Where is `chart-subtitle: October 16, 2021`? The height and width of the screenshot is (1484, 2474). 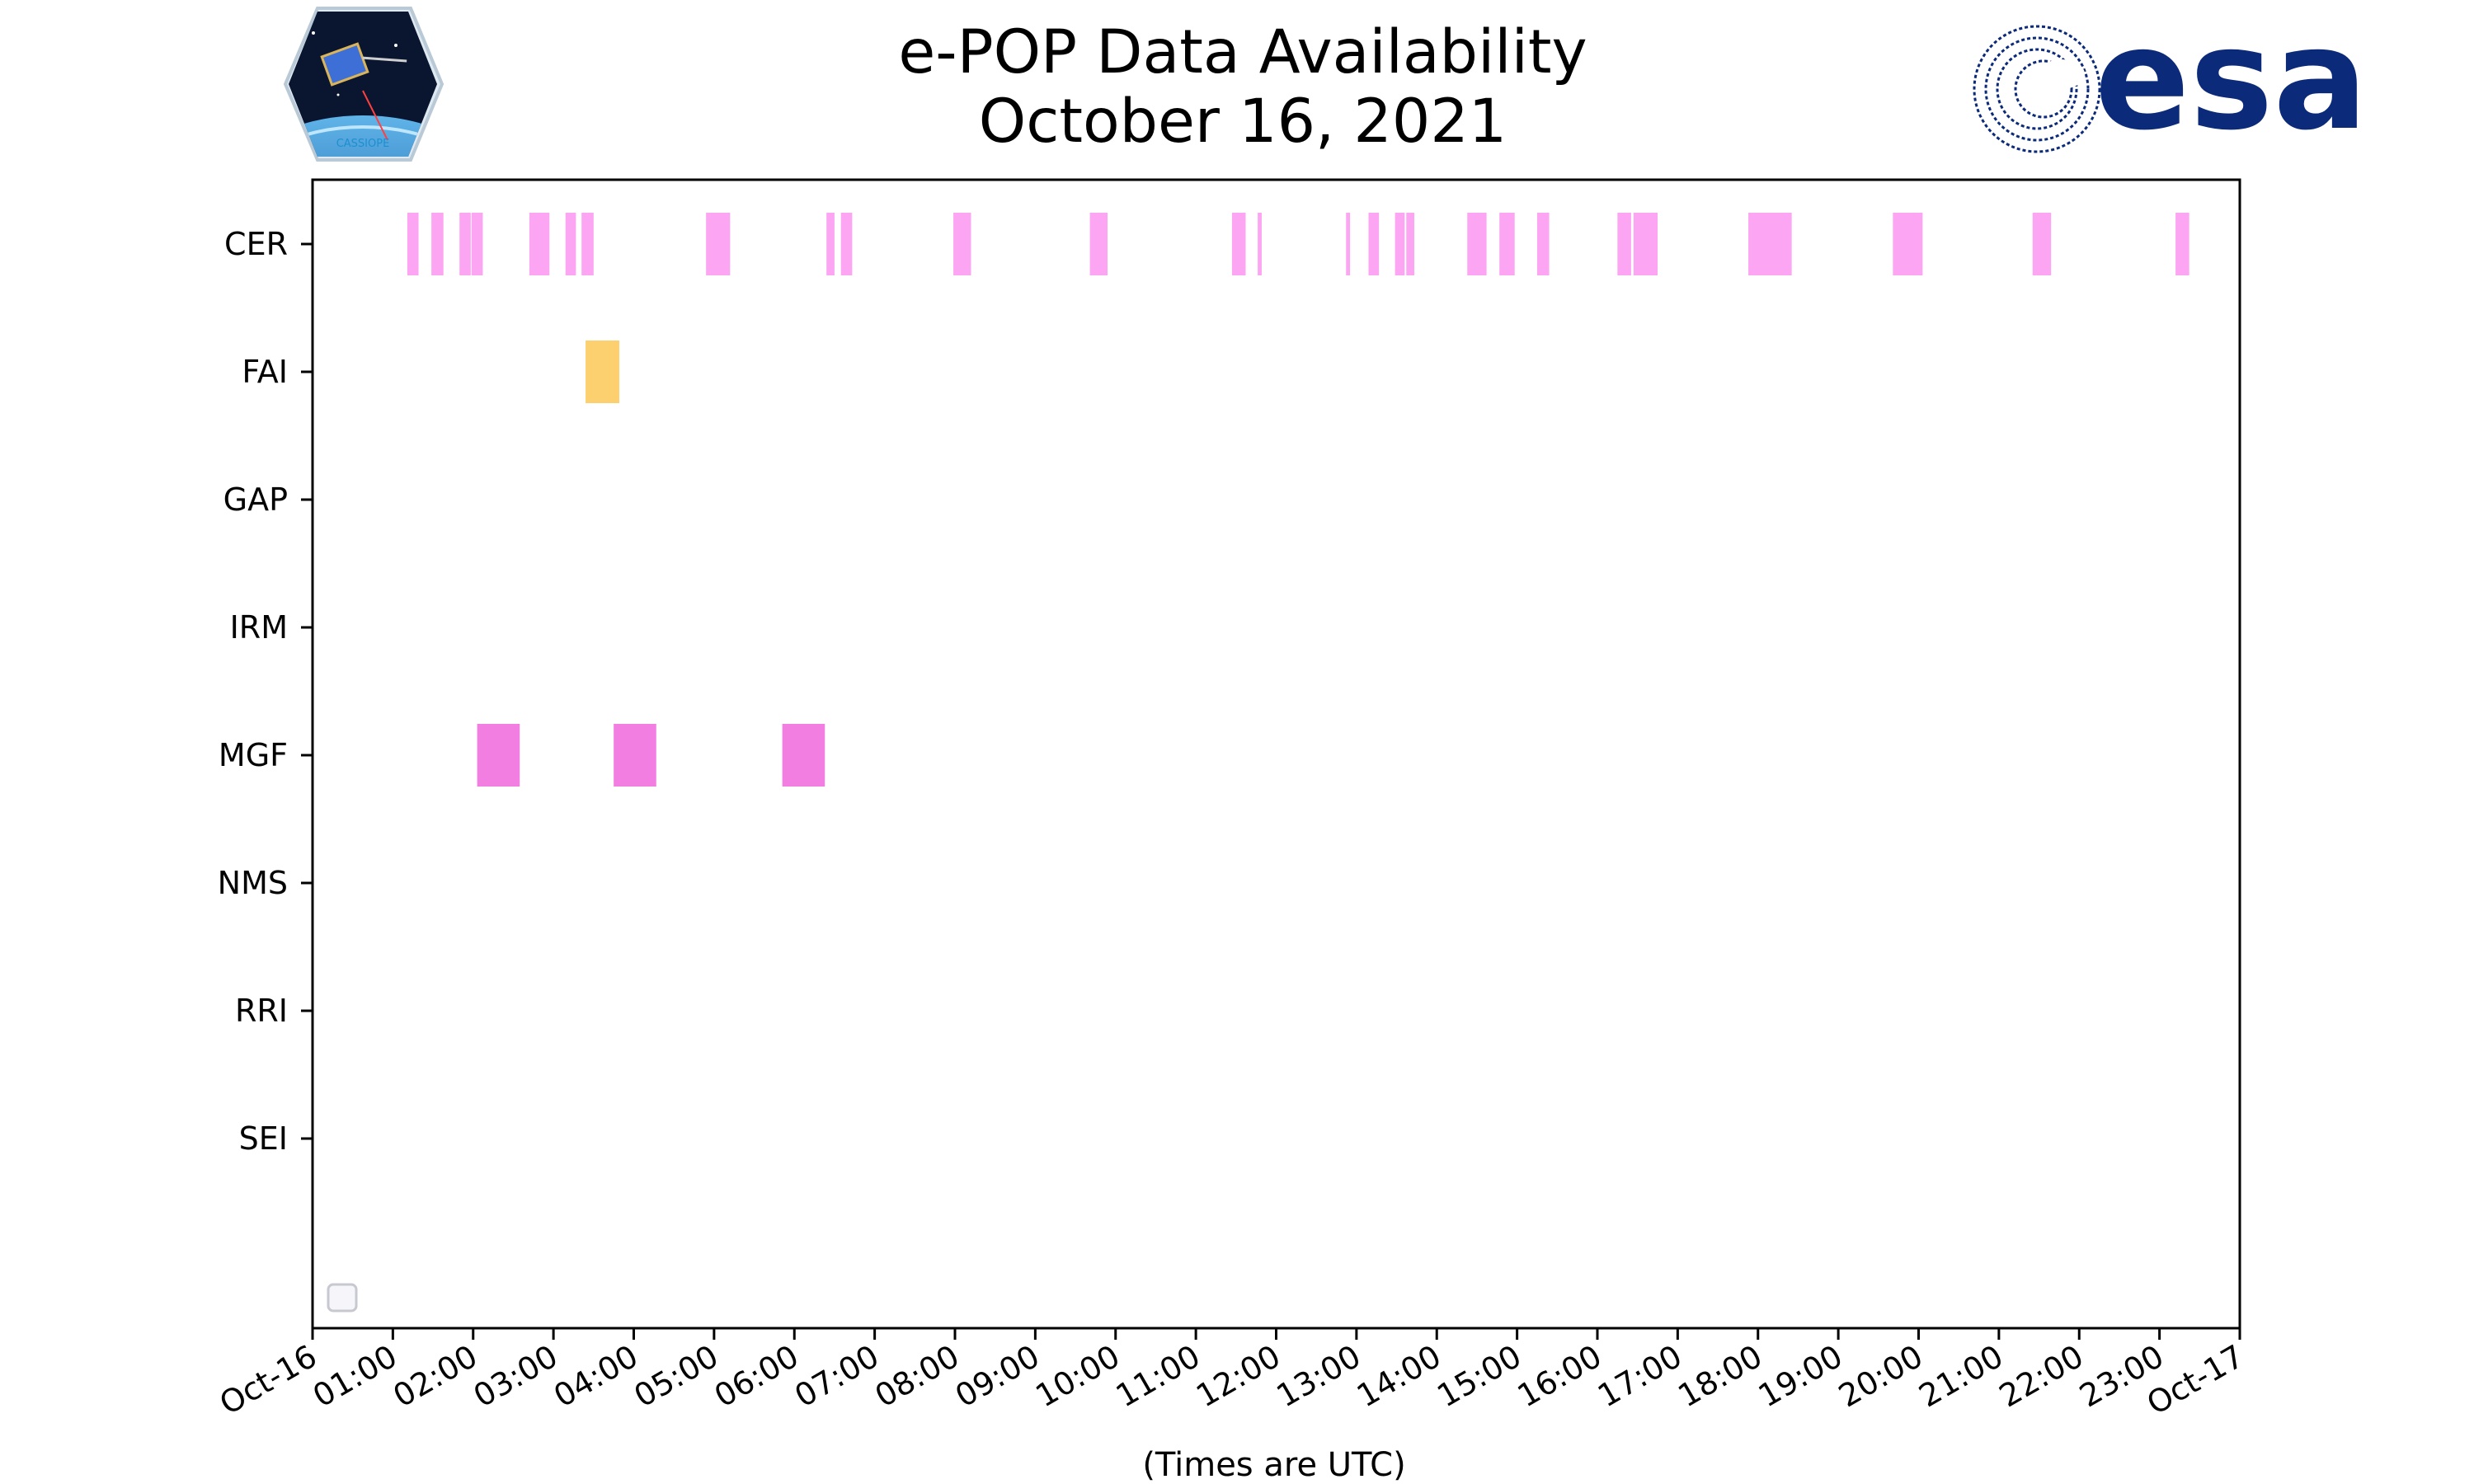 chart-subtitle: October 16, 2021 is located at coordinates (1243, 122).